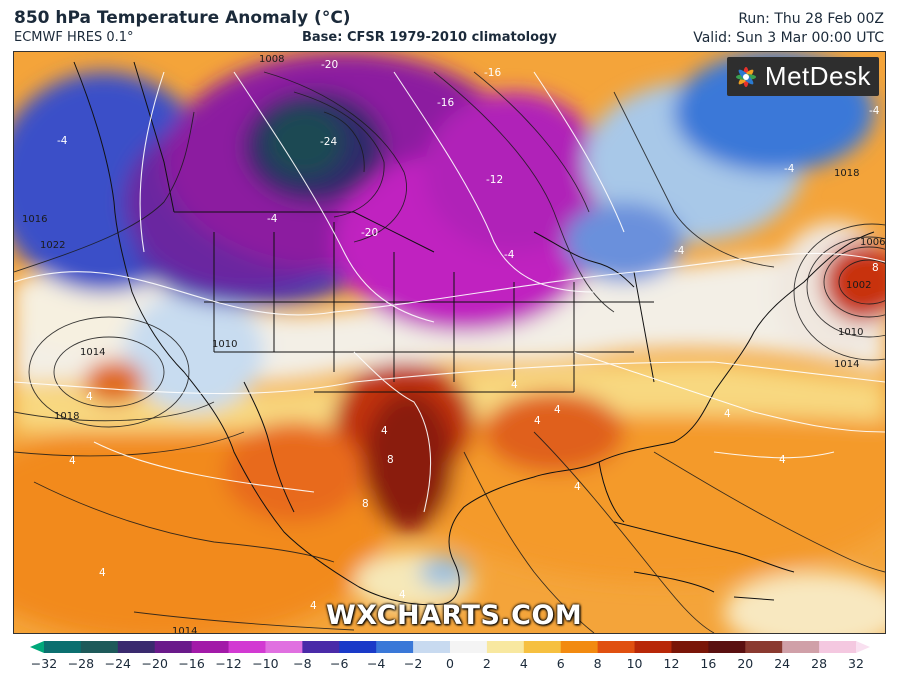 The image size is (900, 689). What do you see at coordinates (856, 663) in the screenshot?
I see `colorbar-tick-label: 32` at bounding box center [856, 663].